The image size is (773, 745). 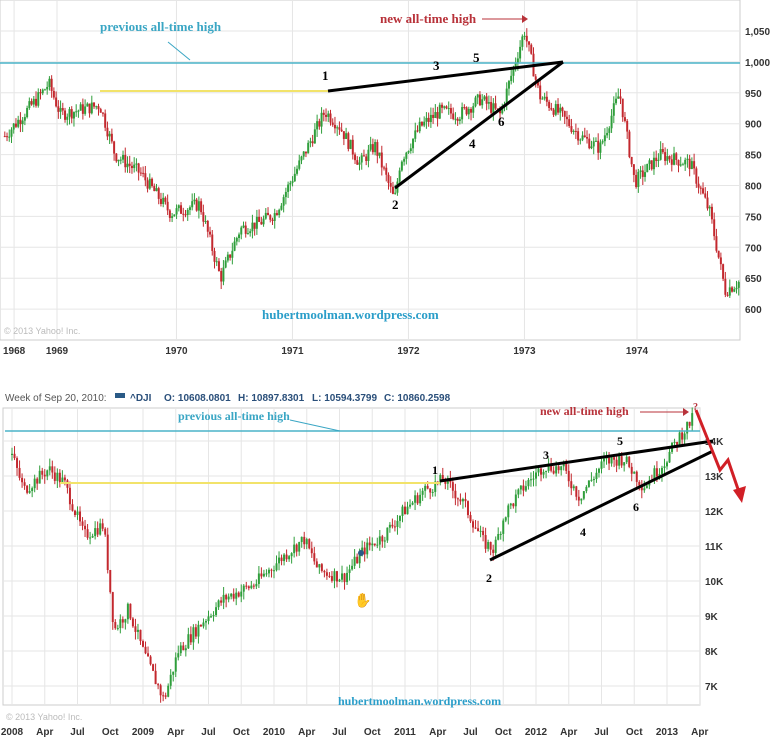 I want to click on x-tick-label: 2013, so click(x=667, y=732).